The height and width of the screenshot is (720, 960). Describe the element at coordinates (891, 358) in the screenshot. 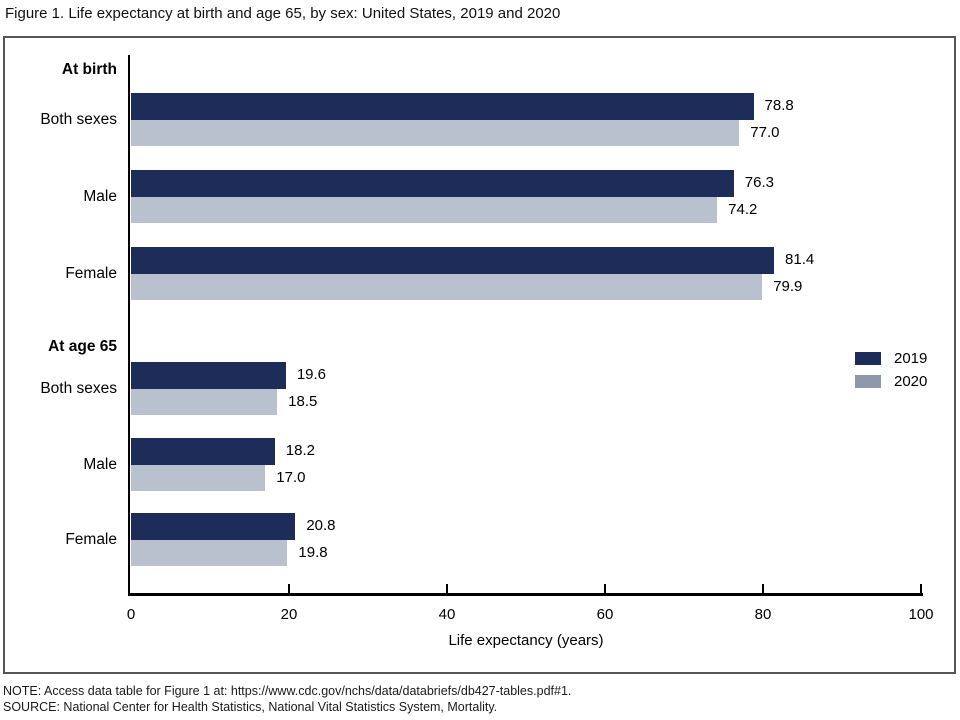

I see `legend-item-2019: 2019` at that location.